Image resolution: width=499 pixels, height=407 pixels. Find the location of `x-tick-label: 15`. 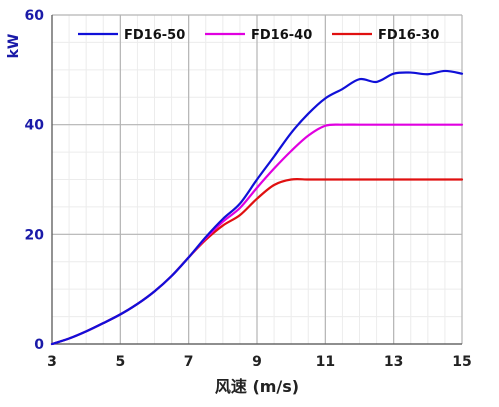

x-tick-label: 15 is located at coordinates (461, 362).